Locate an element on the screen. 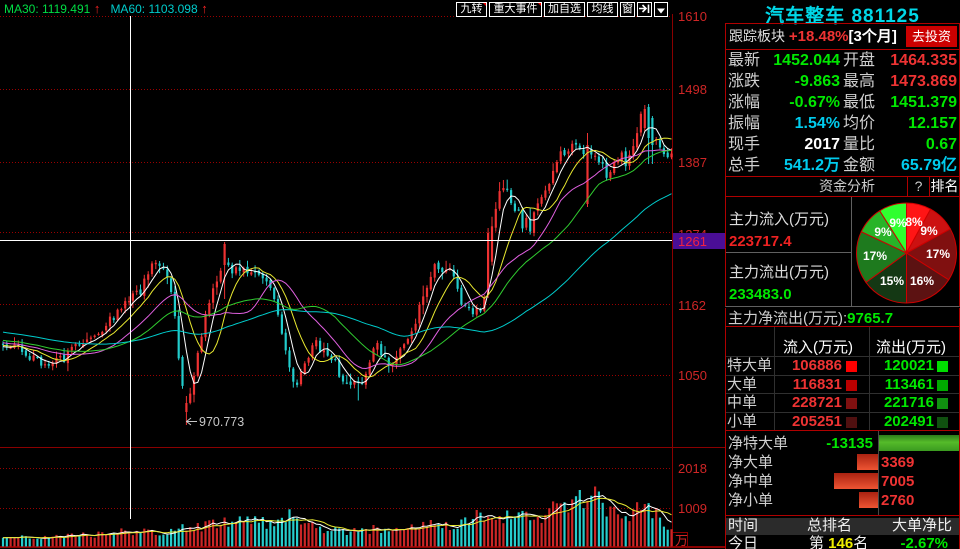 This screenshot has width=960, height=549. svg-text: 2018 is located at coordinates (692, 468).